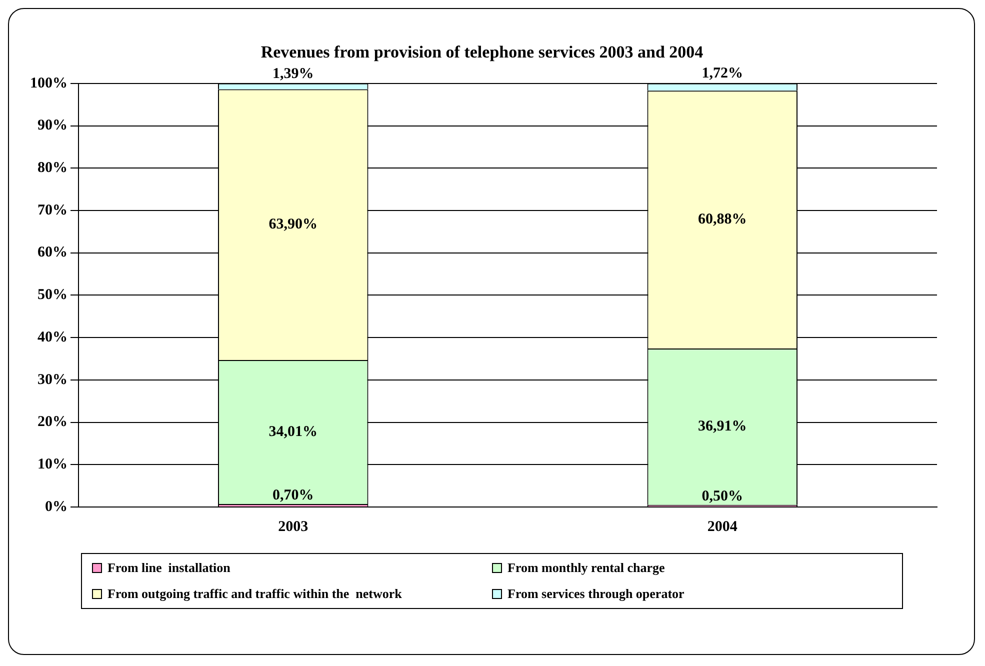 This screenshot has width=985, height=666. What do you see at coordinates (721, 496) in the screenshot?
I see `data-label: 0,50%` at bounding box center [721, 496].